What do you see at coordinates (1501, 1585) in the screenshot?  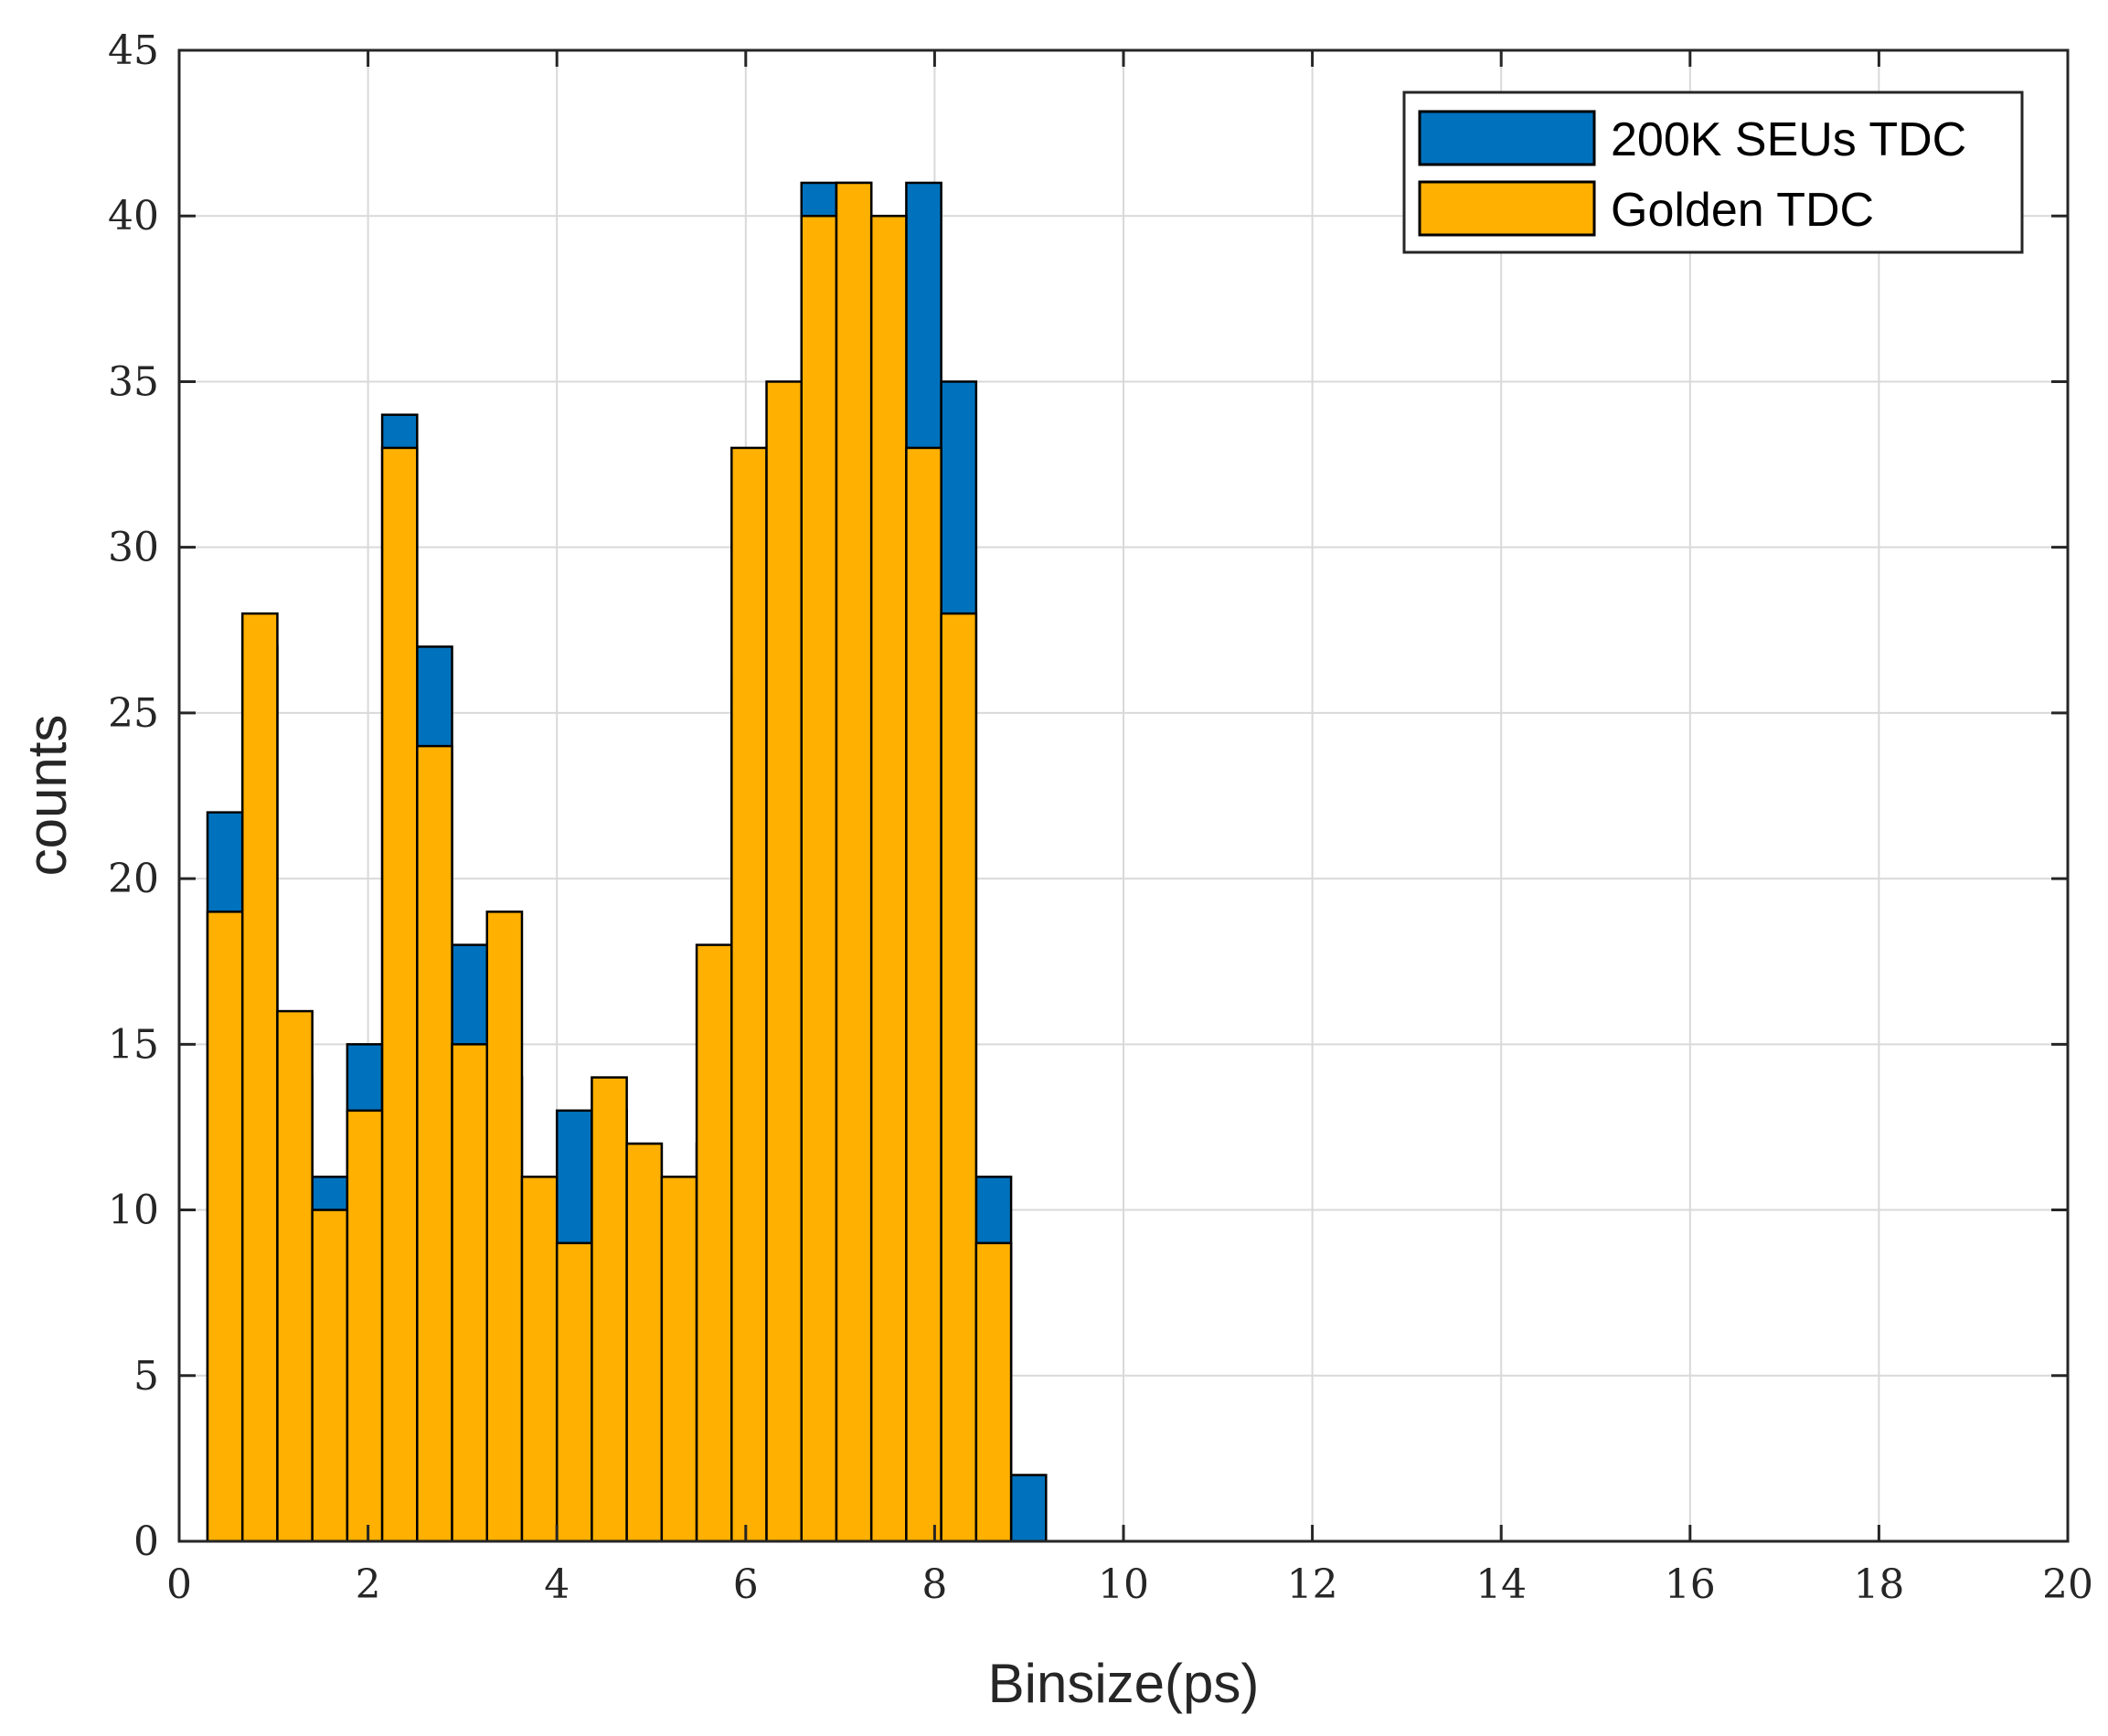 I see `x-tick-label: 14` at bounding box center [1501, 1585].